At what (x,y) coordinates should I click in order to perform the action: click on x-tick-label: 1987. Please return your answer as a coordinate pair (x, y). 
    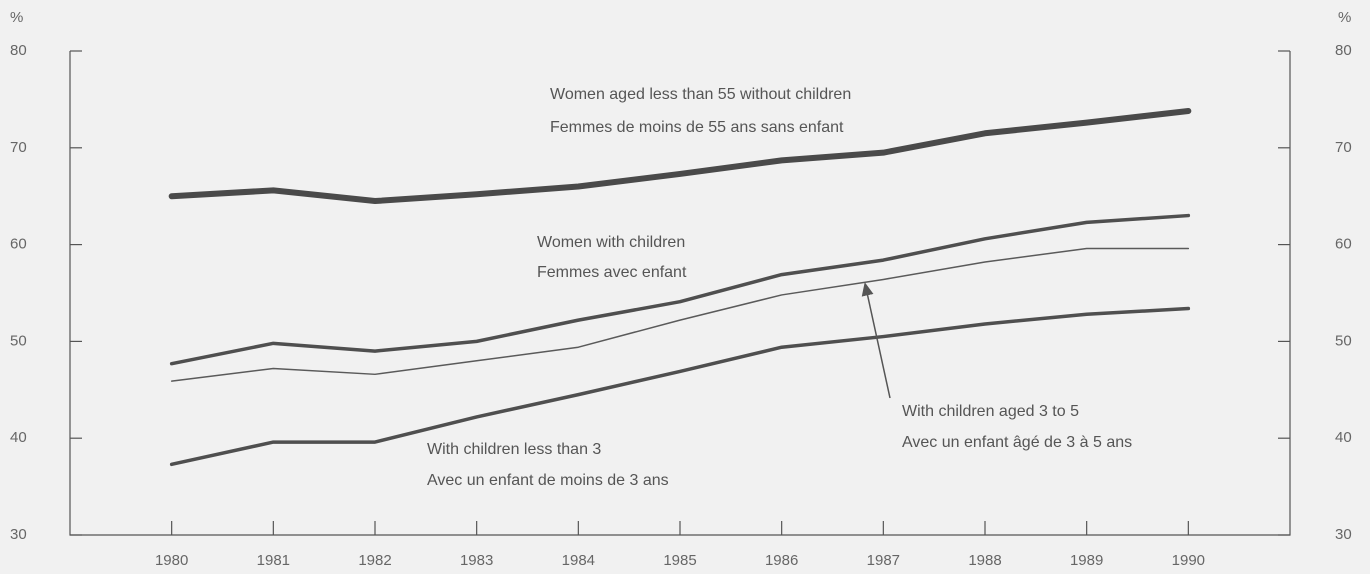
    Looking at the image, I should click on (883, 560).